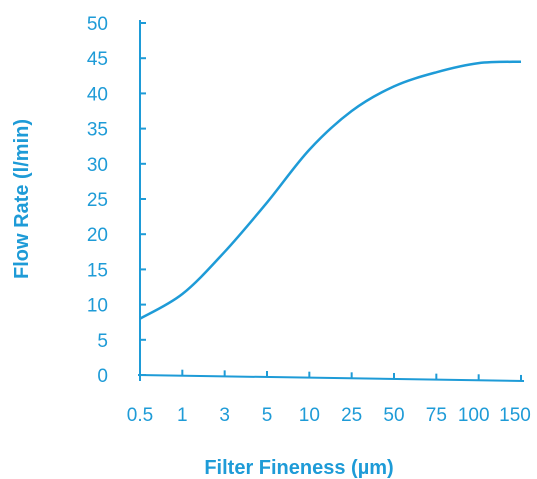  What do you see at coordinates (474, 415) in the screenshot?
I see `x-tick-label: 100` at bounding box center [474, 415].